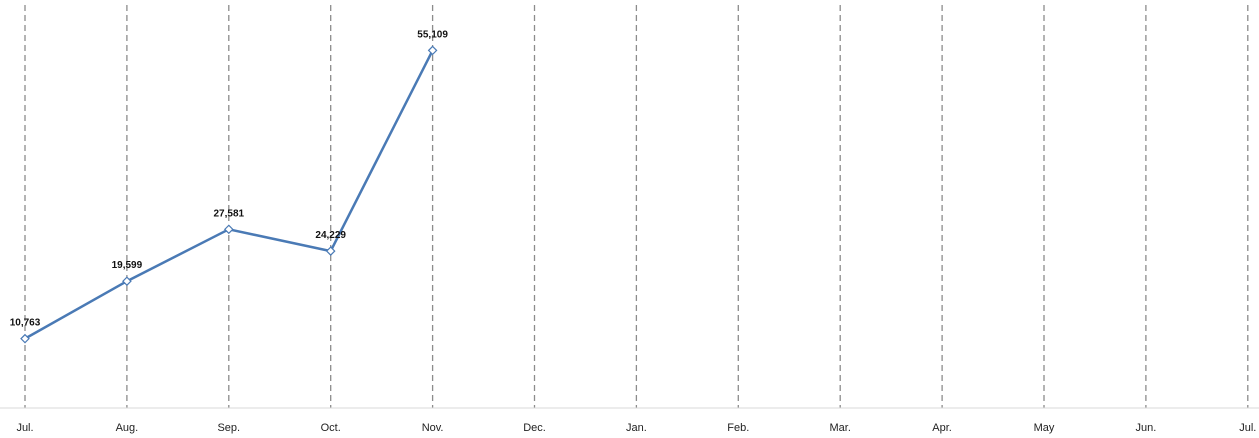 The height and width of the screenshot is (438, 1259). What do you see at coordinates (433, 428) in the screenshot?
I see `x-tick-label-4: Nov.` at bounding box center [433, 428].